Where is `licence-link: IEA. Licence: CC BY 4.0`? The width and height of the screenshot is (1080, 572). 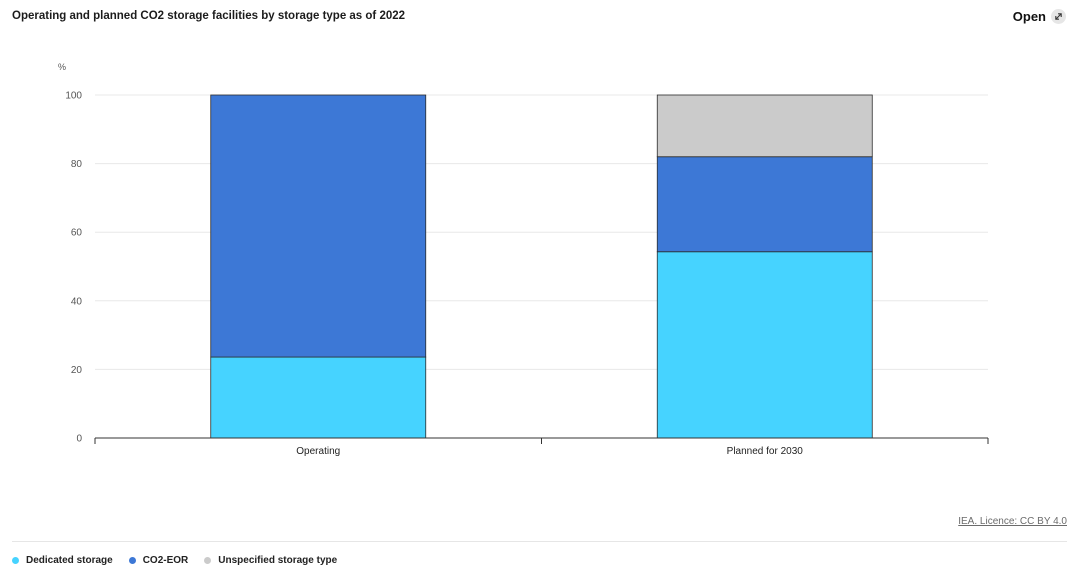
licence-link: IEA. Licence: CC BY 4.0 is located at coordinates (1012, 521).